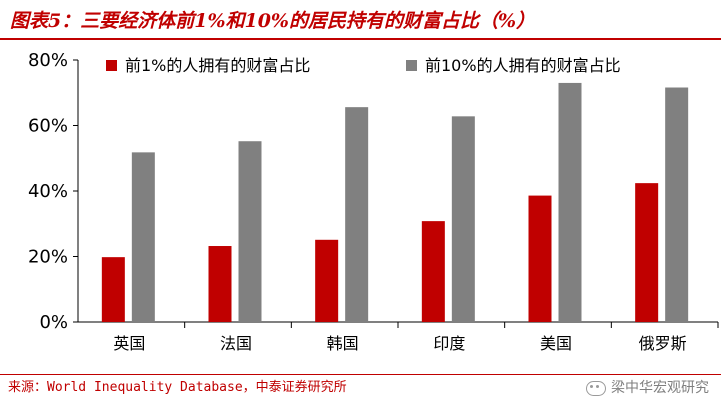  What do you see at coordinates (449, 343) in the screenshot?
I see `x-category-label: 印度` at bounding box center [449, 343].